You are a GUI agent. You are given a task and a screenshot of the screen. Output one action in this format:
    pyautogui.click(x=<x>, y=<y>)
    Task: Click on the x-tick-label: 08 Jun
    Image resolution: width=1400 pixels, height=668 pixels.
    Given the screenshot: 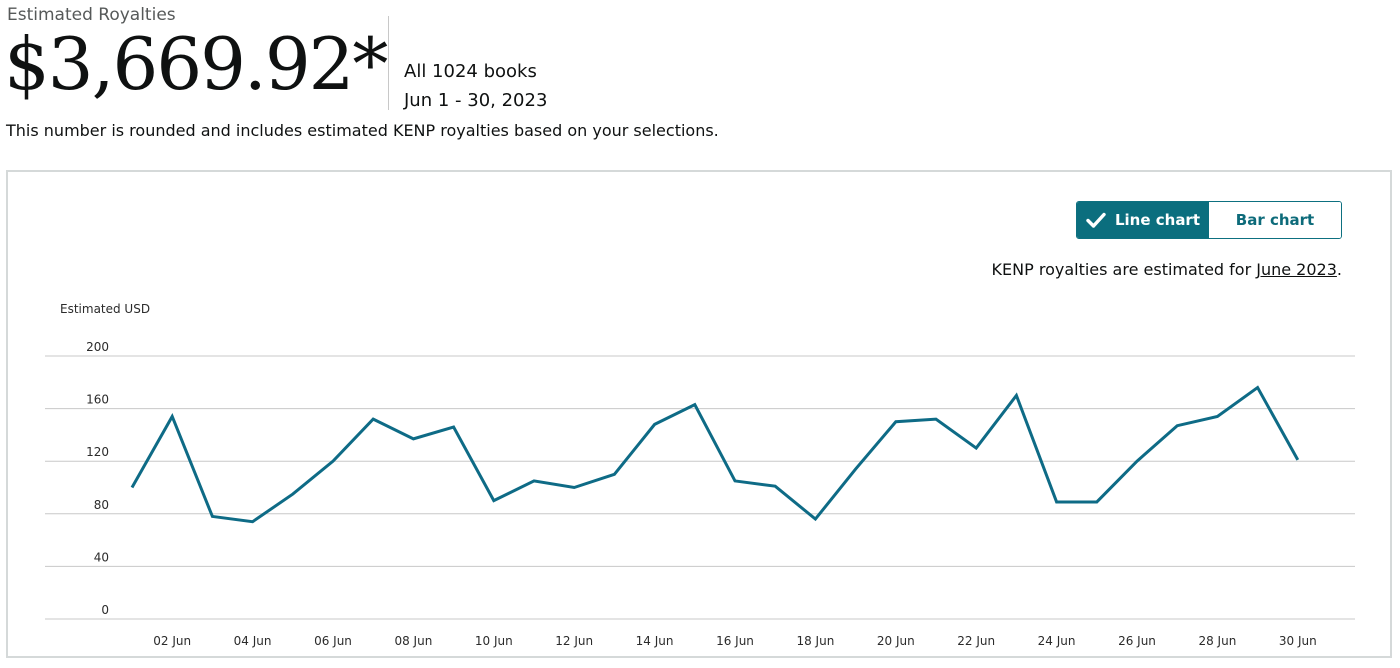 What is the action you would take?
    pyautogui.click(x=413, y=641)
    